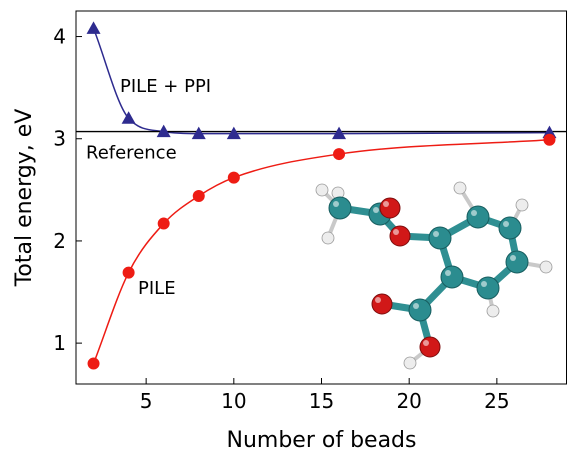  I want to click on x-tick-label: 15, so click(321, 401).